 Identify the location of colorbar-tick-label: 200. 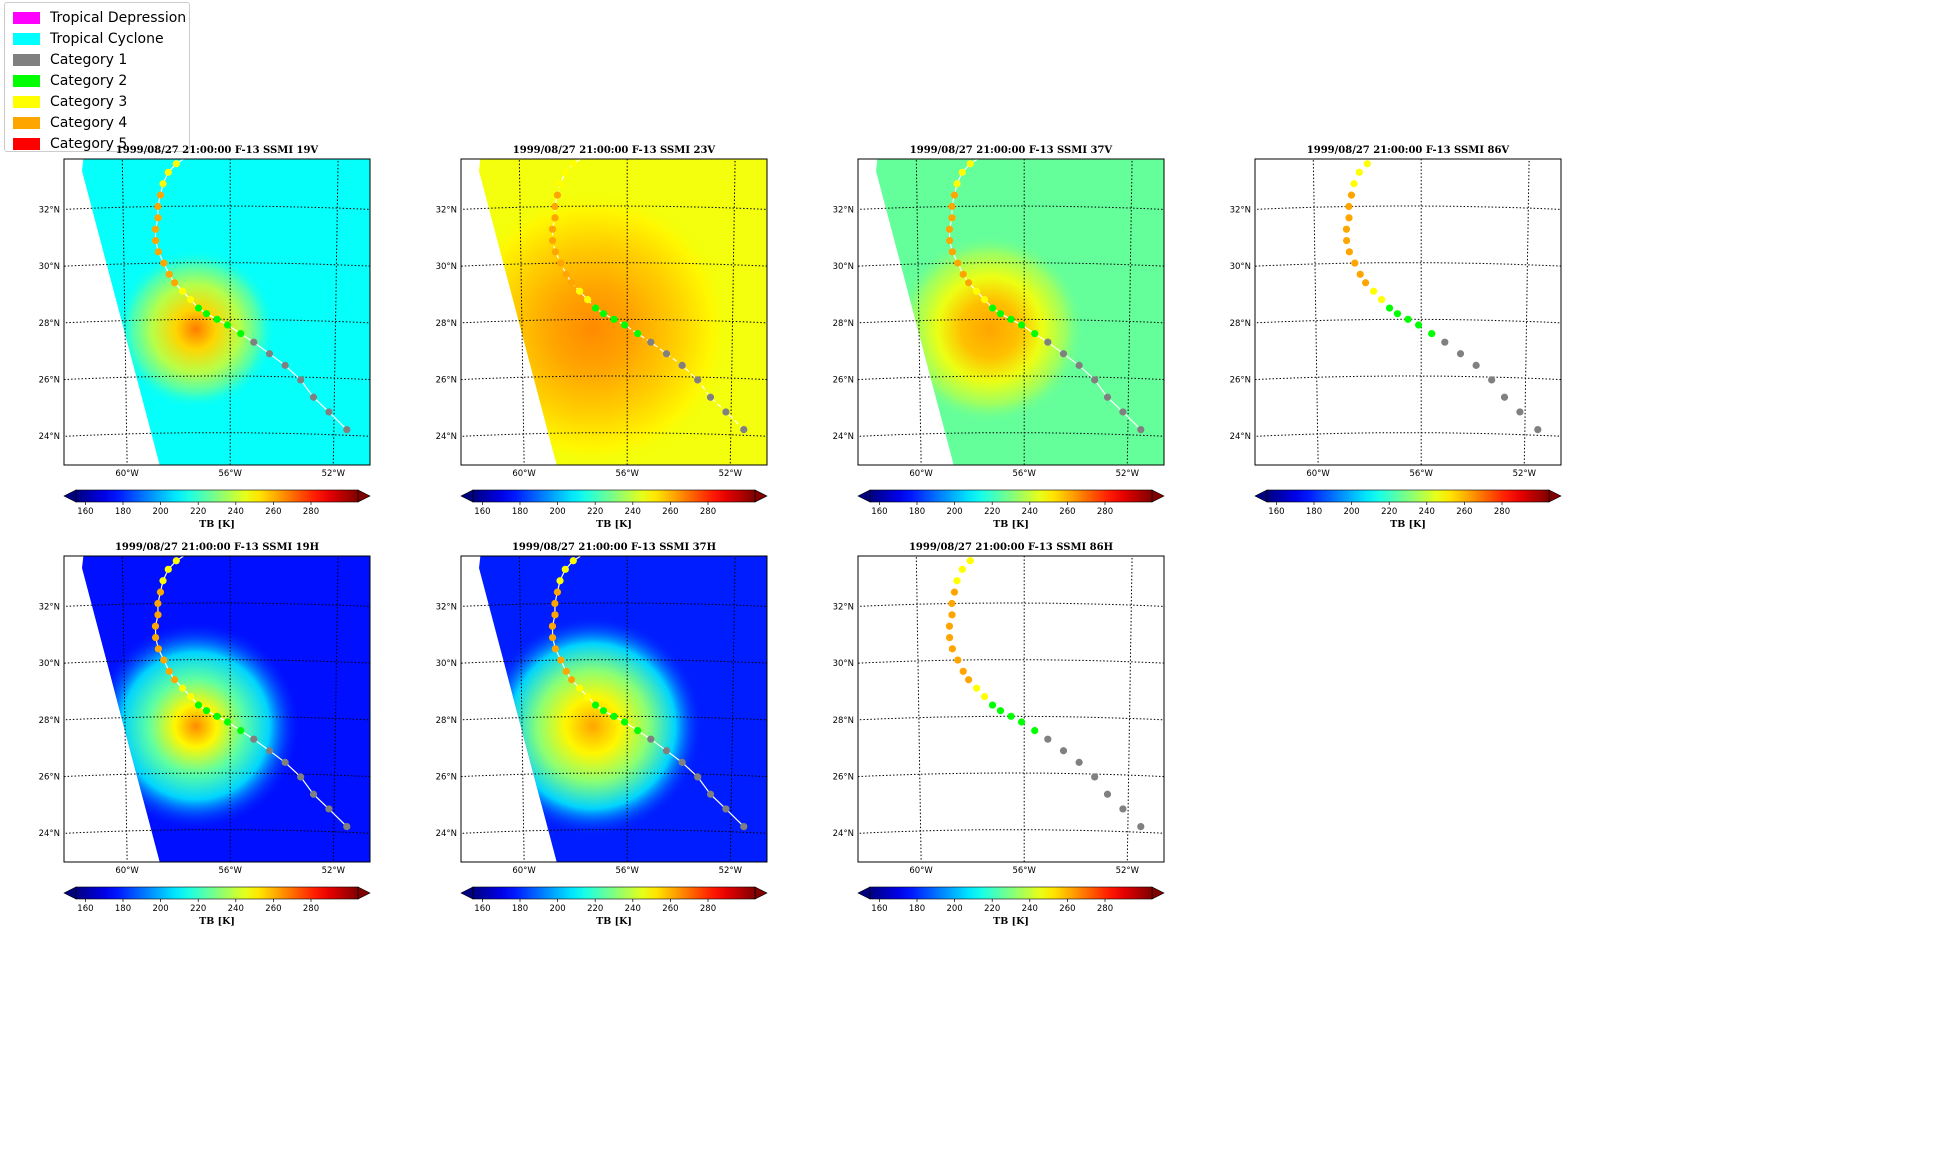
(160, 512).